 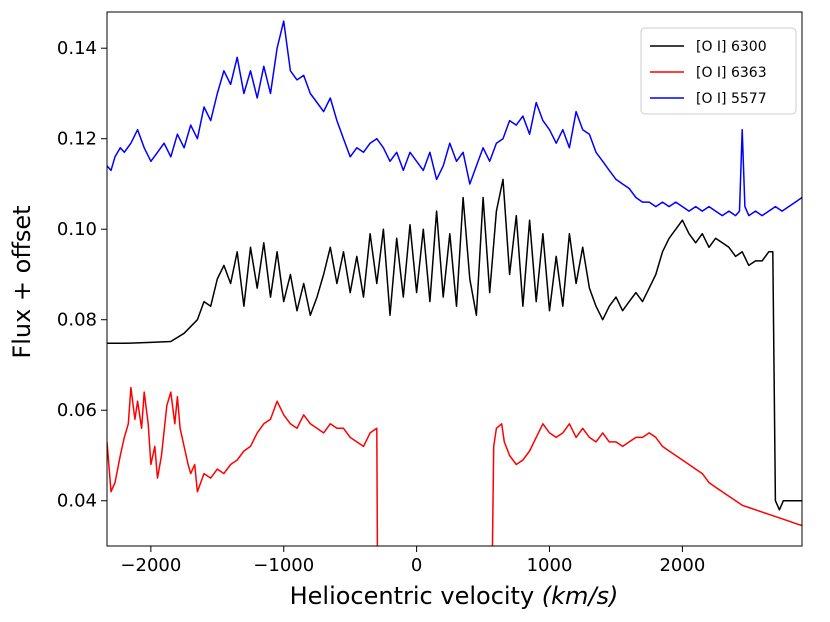 I want to click on legend-label: [O I] 5577, so click(x=731, y=99).